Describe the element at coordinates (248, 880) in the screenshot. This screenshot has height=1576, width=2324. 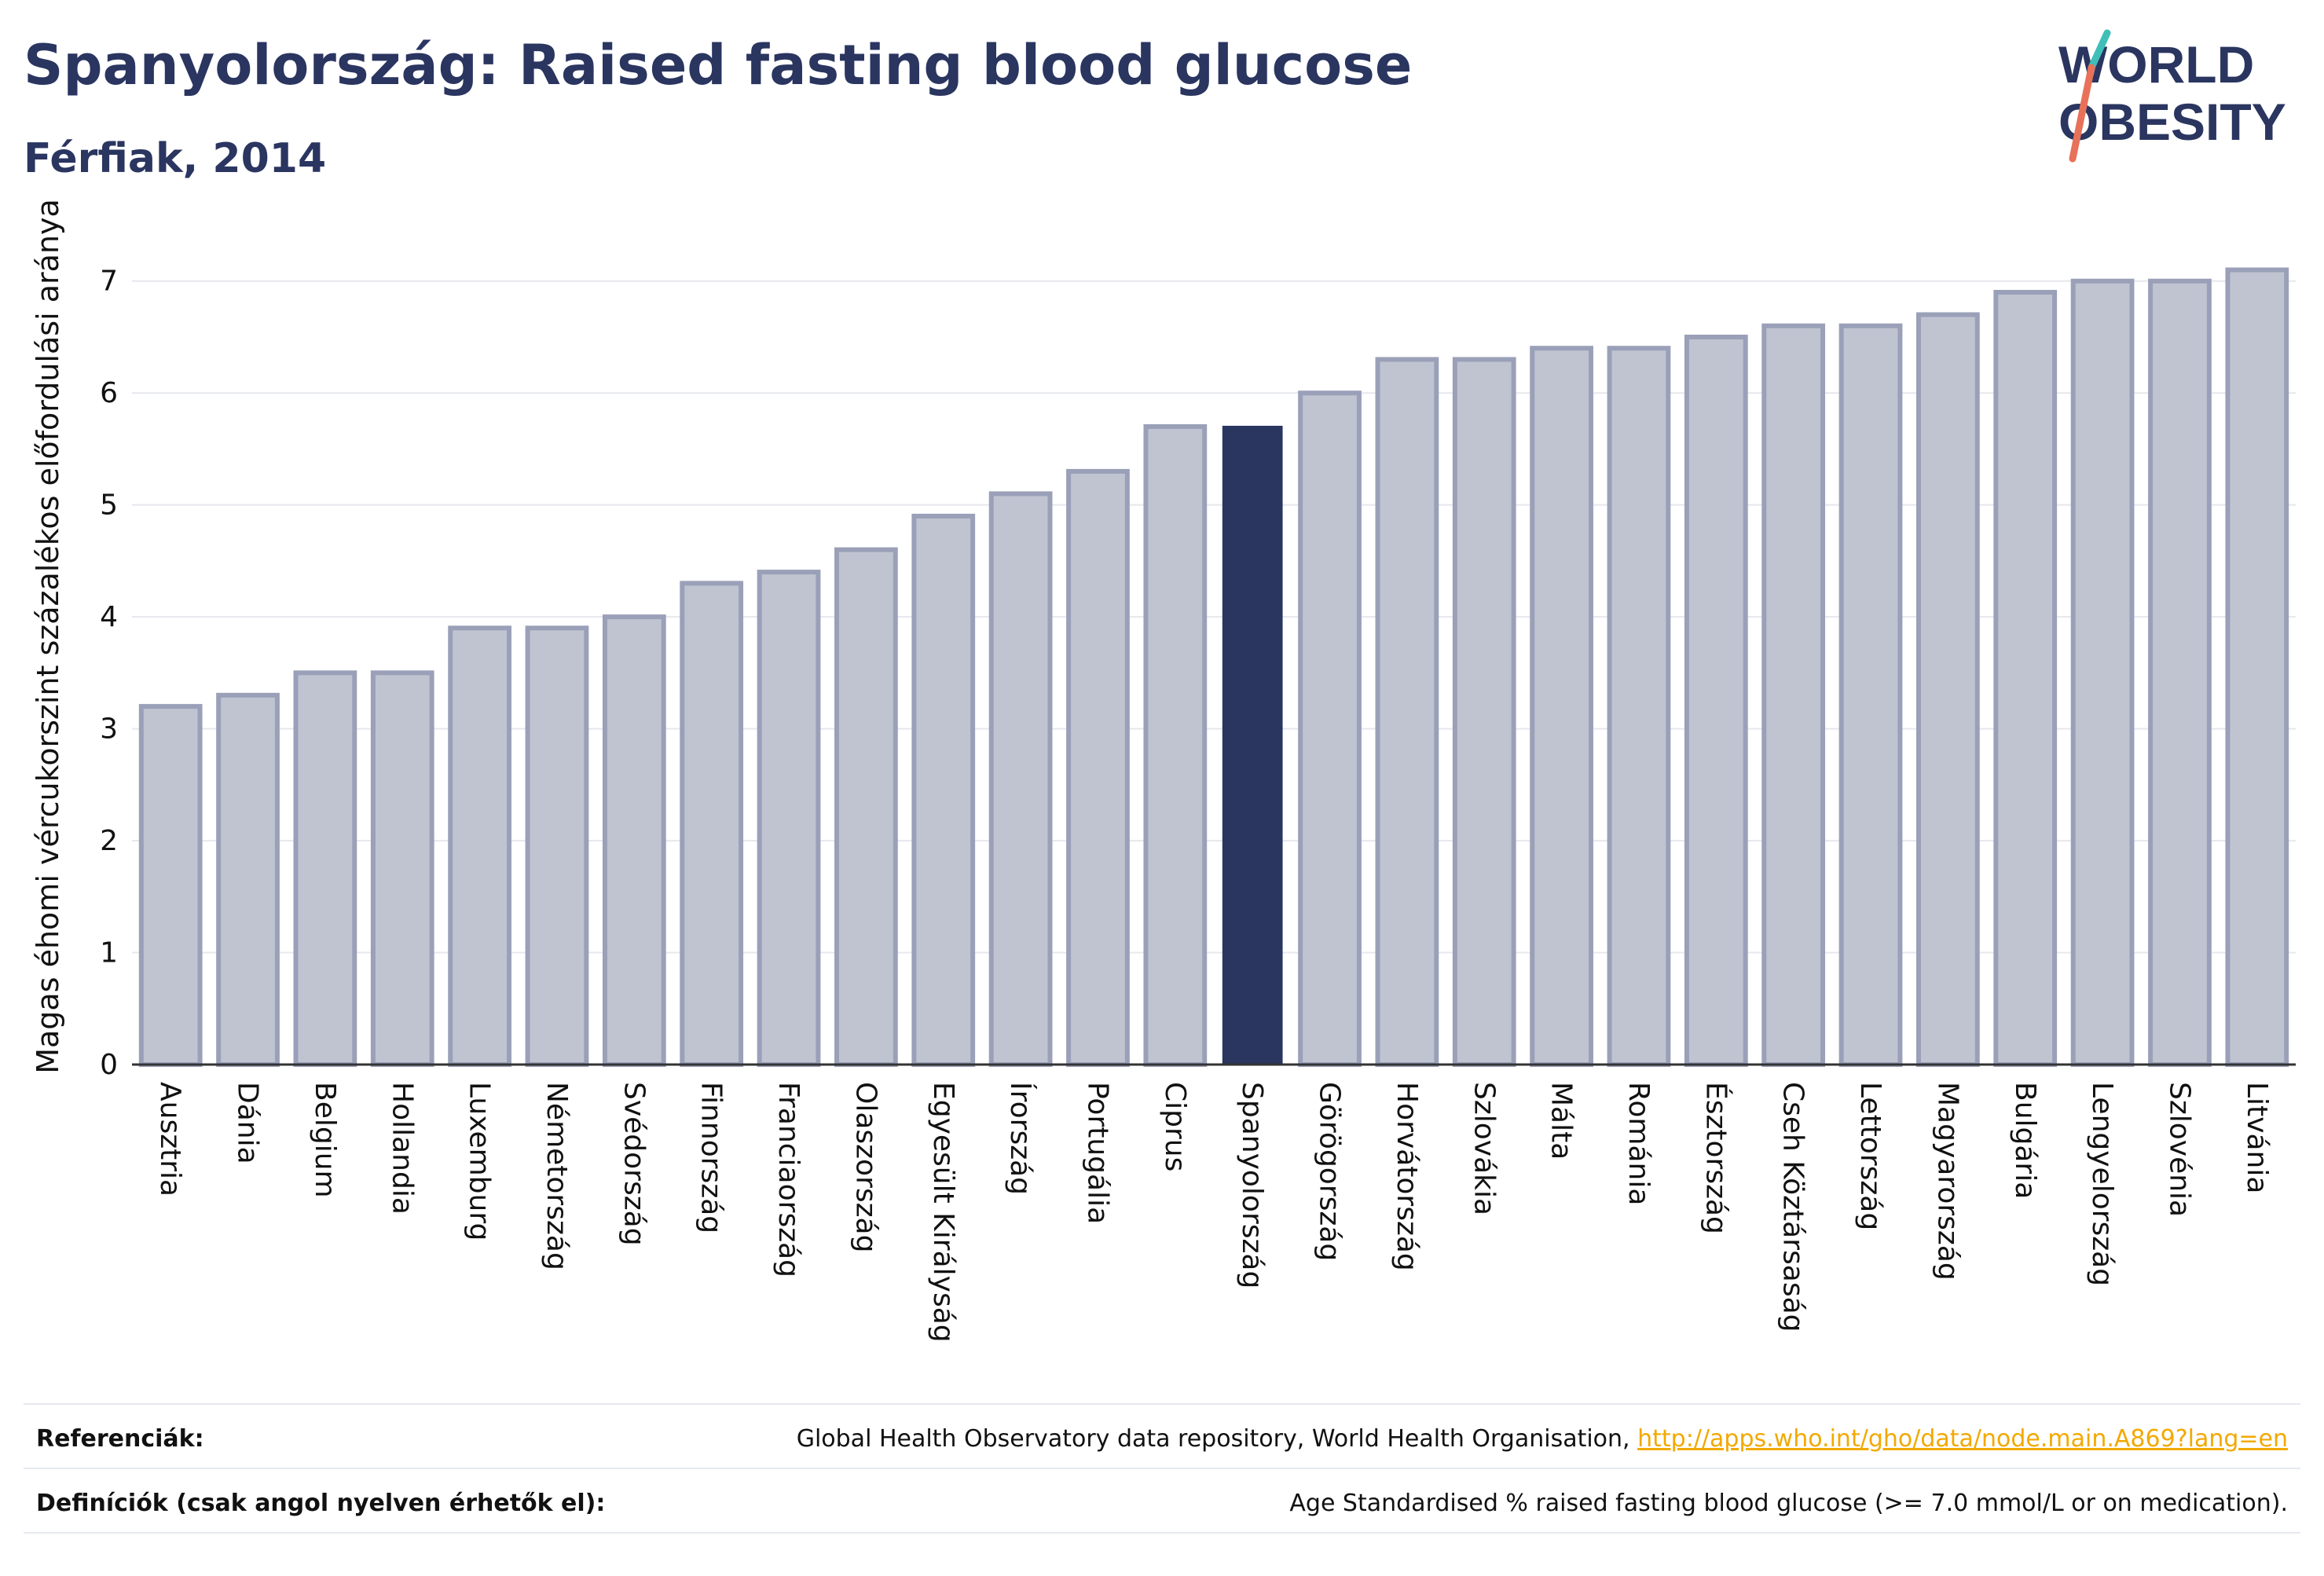
I see `bar-dánia` at that location.